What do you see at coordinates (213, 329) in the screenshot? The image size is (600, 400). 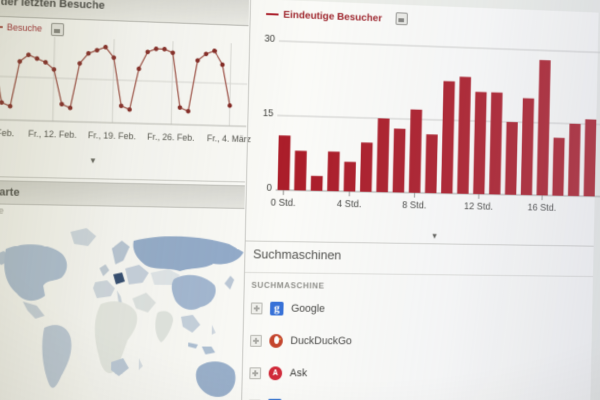 I see `map-country-philippines` at bounding box center [213, 329].